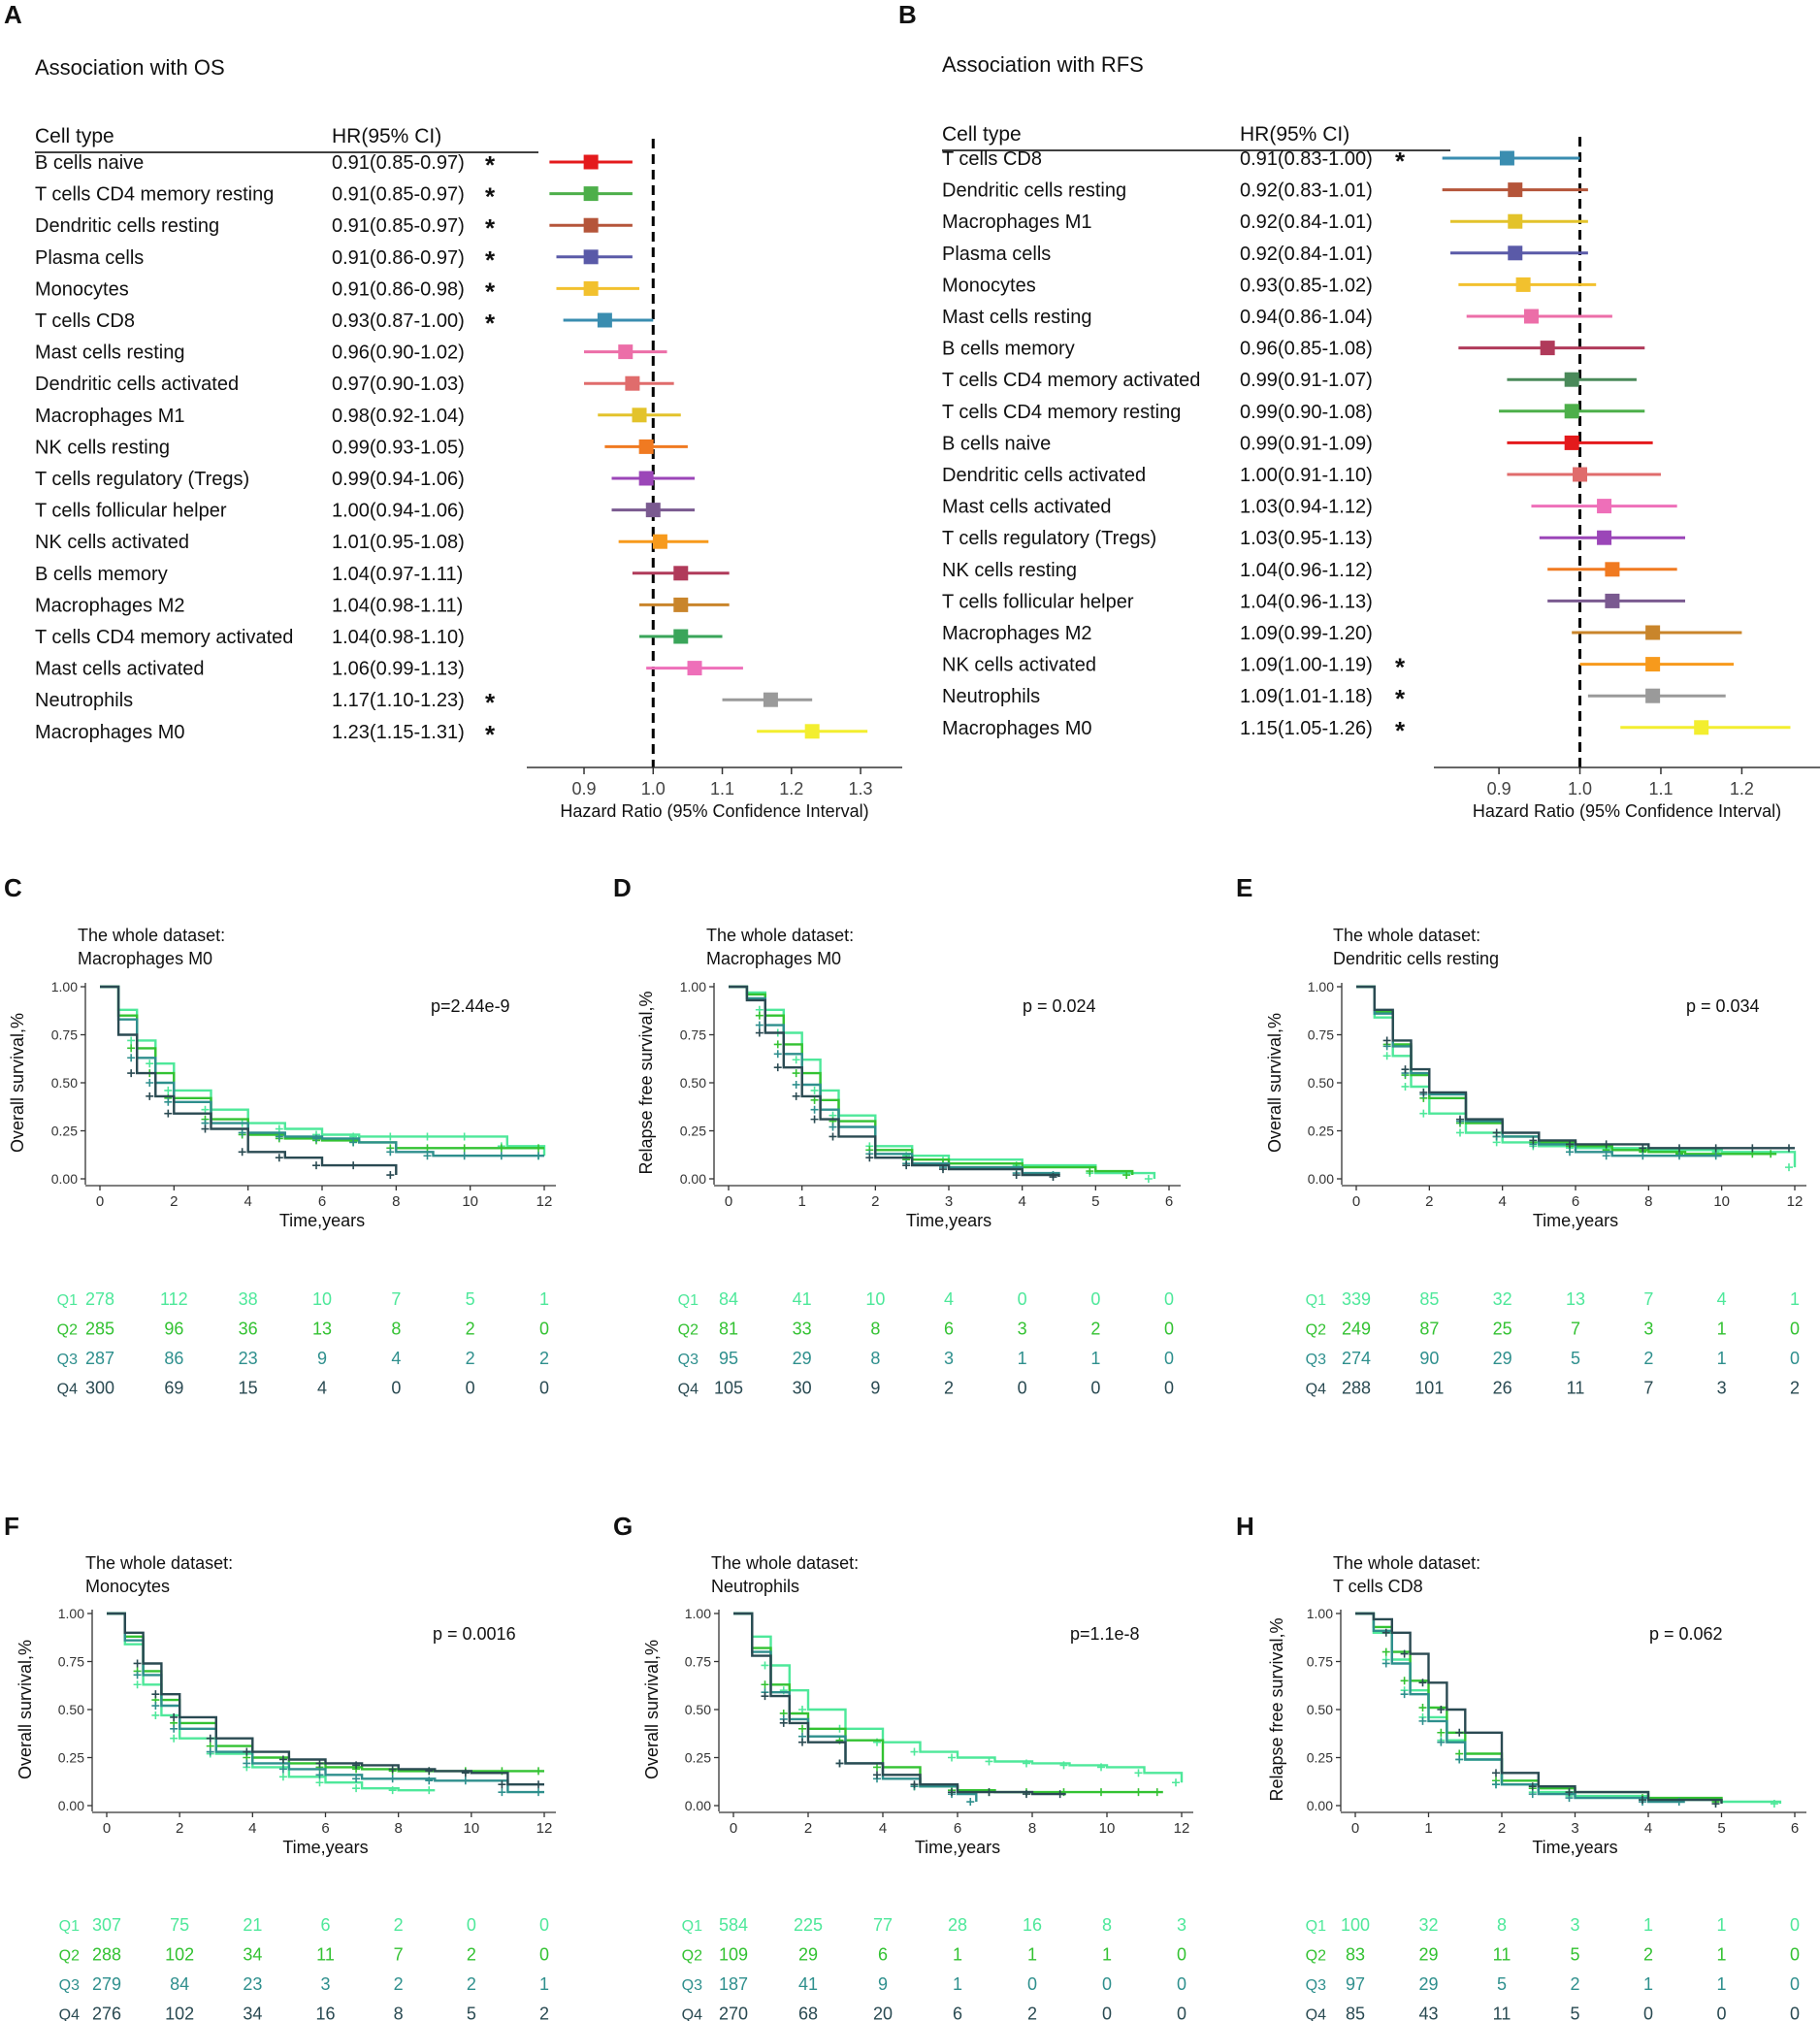 Image resolution: width=1820 pixels, height=2021 pixels. What do you see at coordinates (1721, 1201) in the screenshot?
I see `x-tick-label: 10` at bounding box center [1721, 1201].